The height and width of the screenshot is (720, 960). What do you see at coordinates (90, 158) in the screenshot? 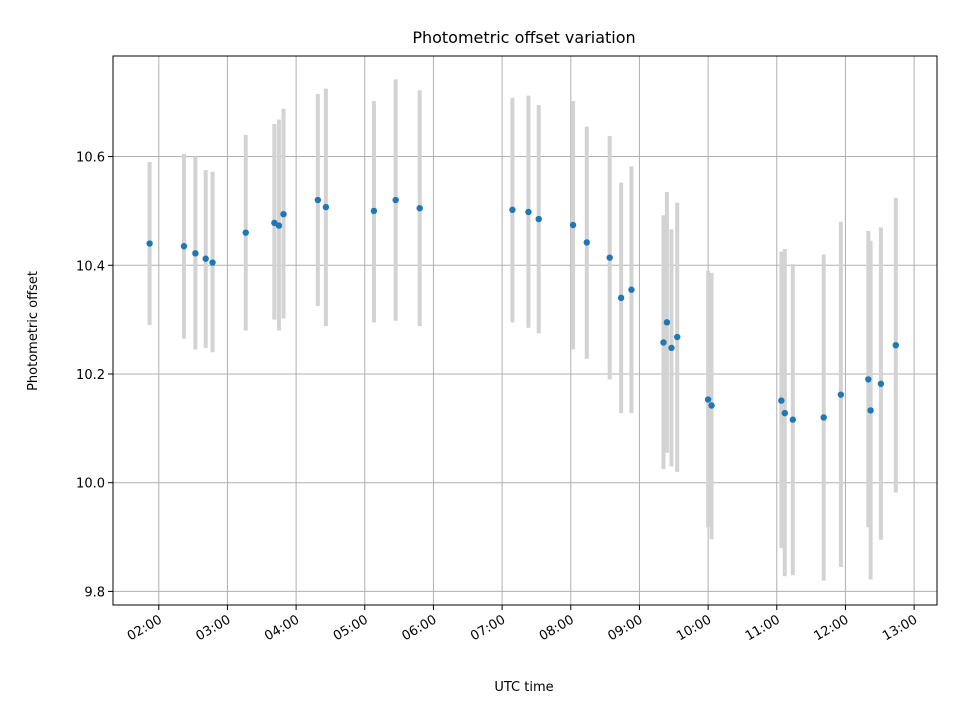
I see `y-tick-label: 10.6` at bounding box center [90, 158].